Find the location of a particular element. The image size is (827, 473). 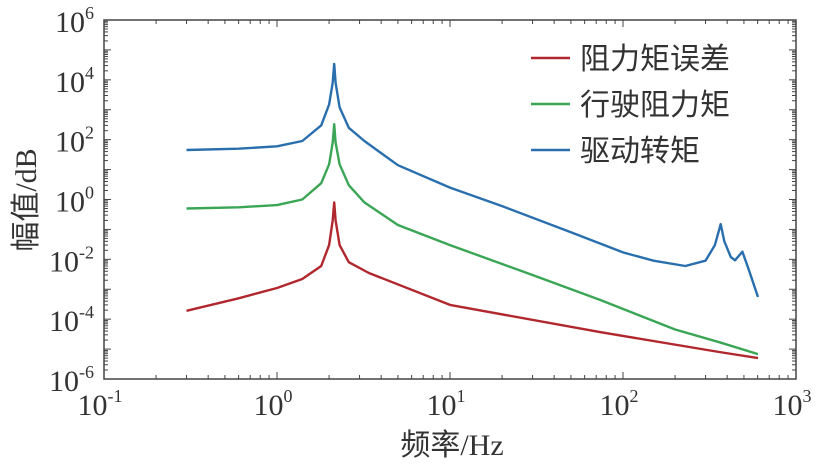

y-tick-label: 10² is located at coordinates (74, 141).